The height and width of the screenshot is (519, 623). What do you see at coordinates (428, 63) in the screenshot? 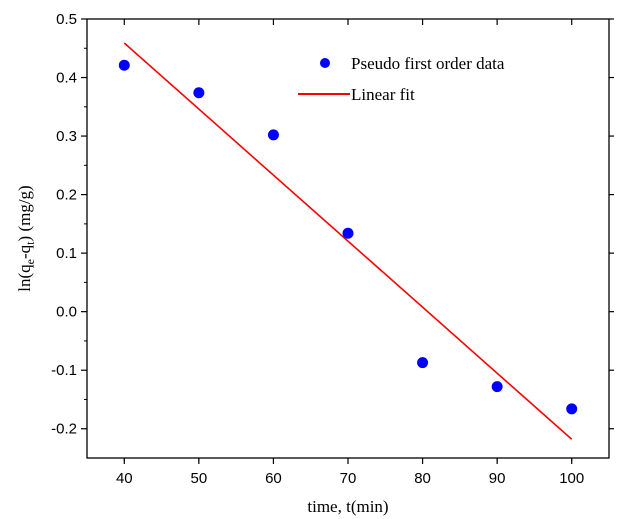
I see `legend-label-scatter: Pseudo first order data` at bounding box center [428, 63].